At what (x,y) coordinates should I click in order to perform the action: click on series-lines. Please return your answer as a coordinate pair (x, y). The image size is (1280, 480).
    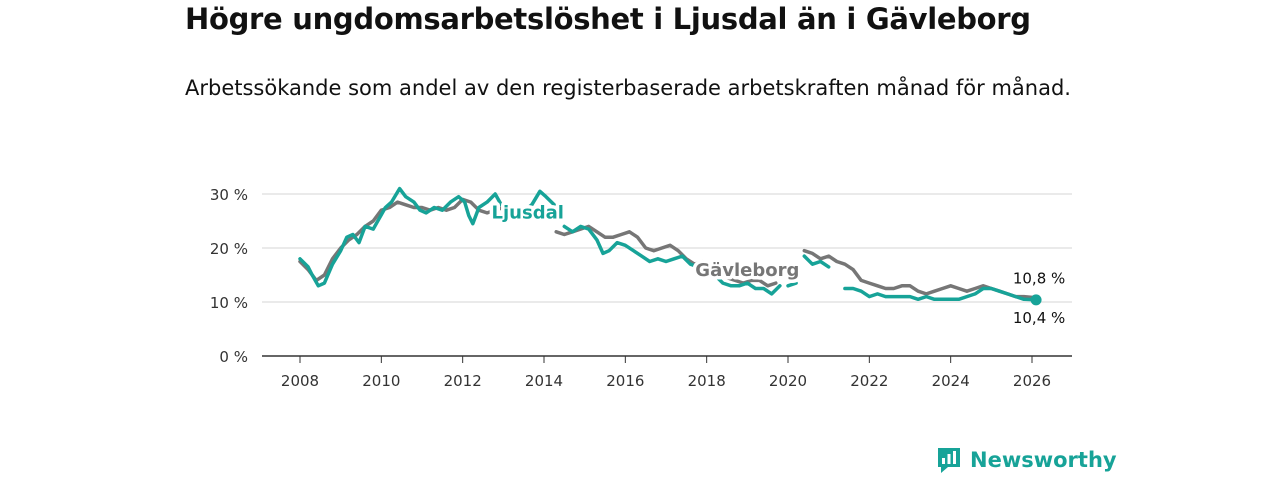
    Looking at the image, I should click on (670, 246).